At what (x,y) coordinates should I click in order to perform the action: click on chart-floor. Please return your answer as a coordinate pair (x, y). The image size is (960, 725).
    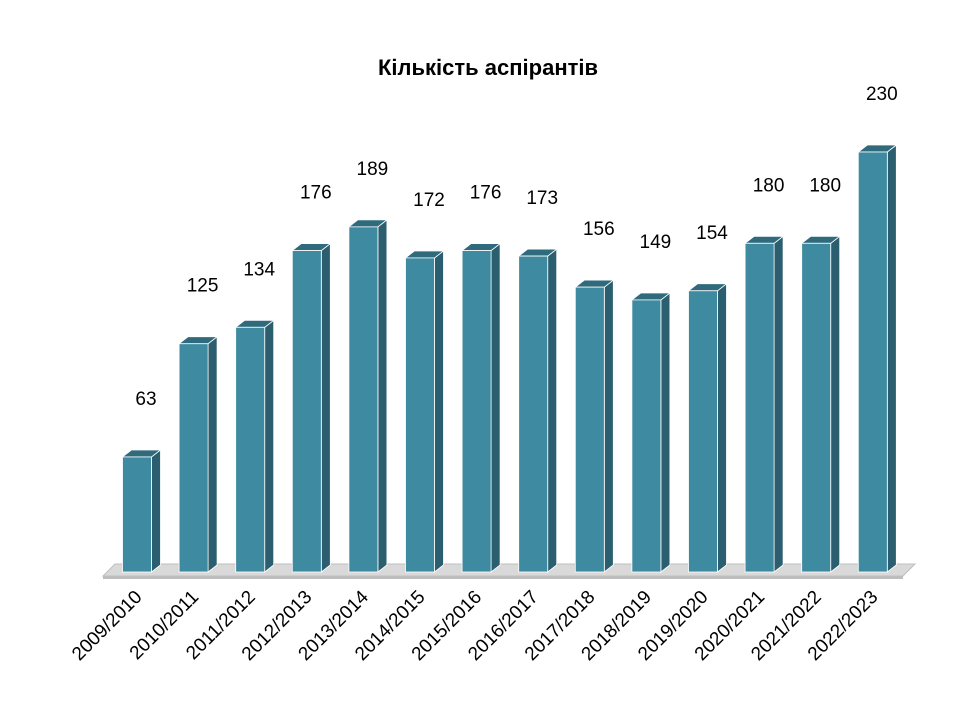
    Looking at the image, I should click on (509, 571).